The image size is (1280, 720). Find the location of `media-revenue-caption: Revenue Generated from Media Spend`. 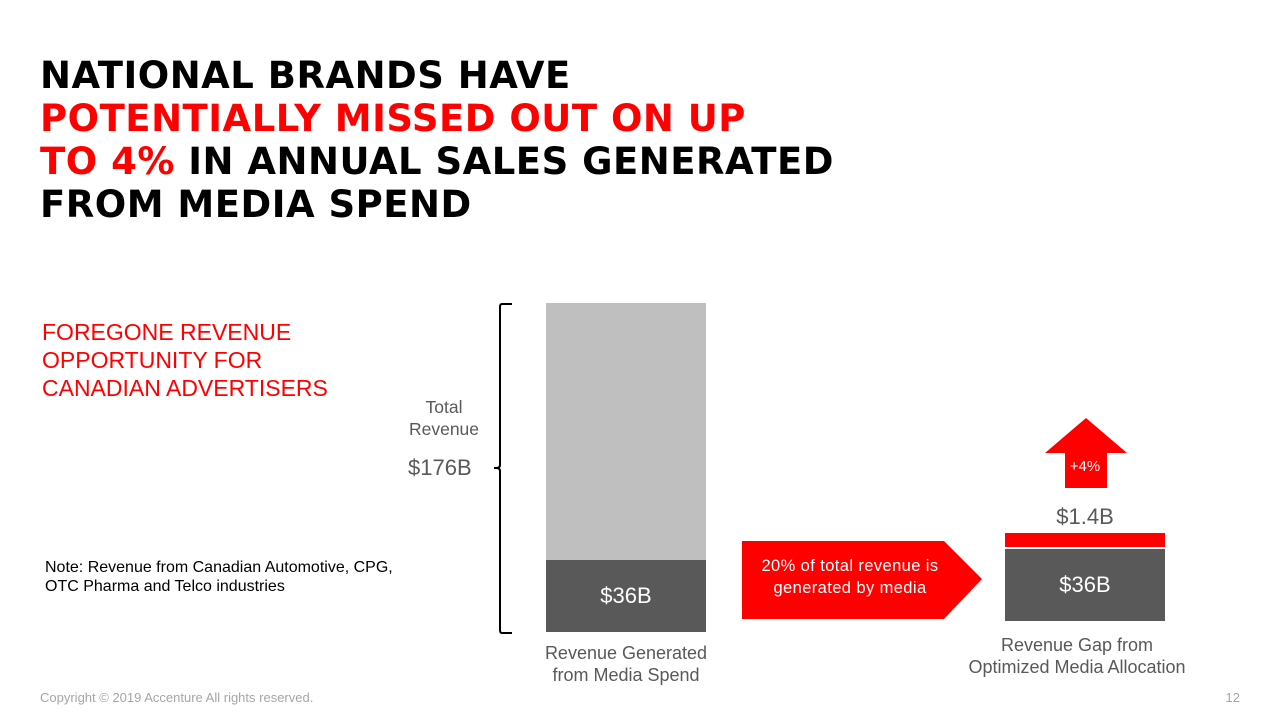

media-revenue-caption: Revenue Generated from Media Spend is located at coordinates (626, 664).